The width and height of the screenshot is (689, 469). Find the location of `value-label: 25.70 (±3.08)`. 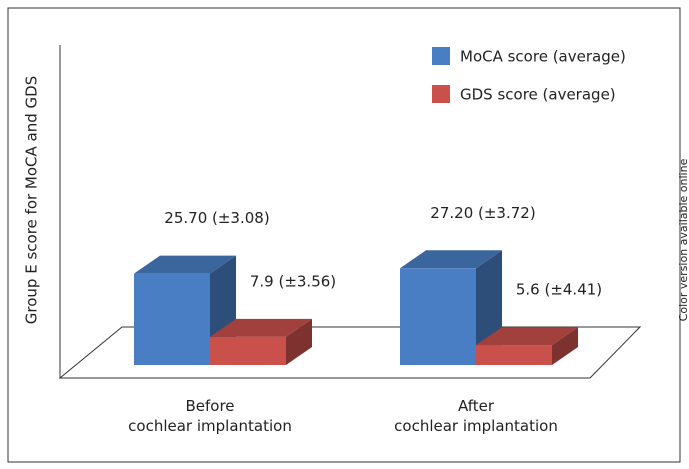

value-label: 25.70 (±3.08) is located at coordinates (216, 218).